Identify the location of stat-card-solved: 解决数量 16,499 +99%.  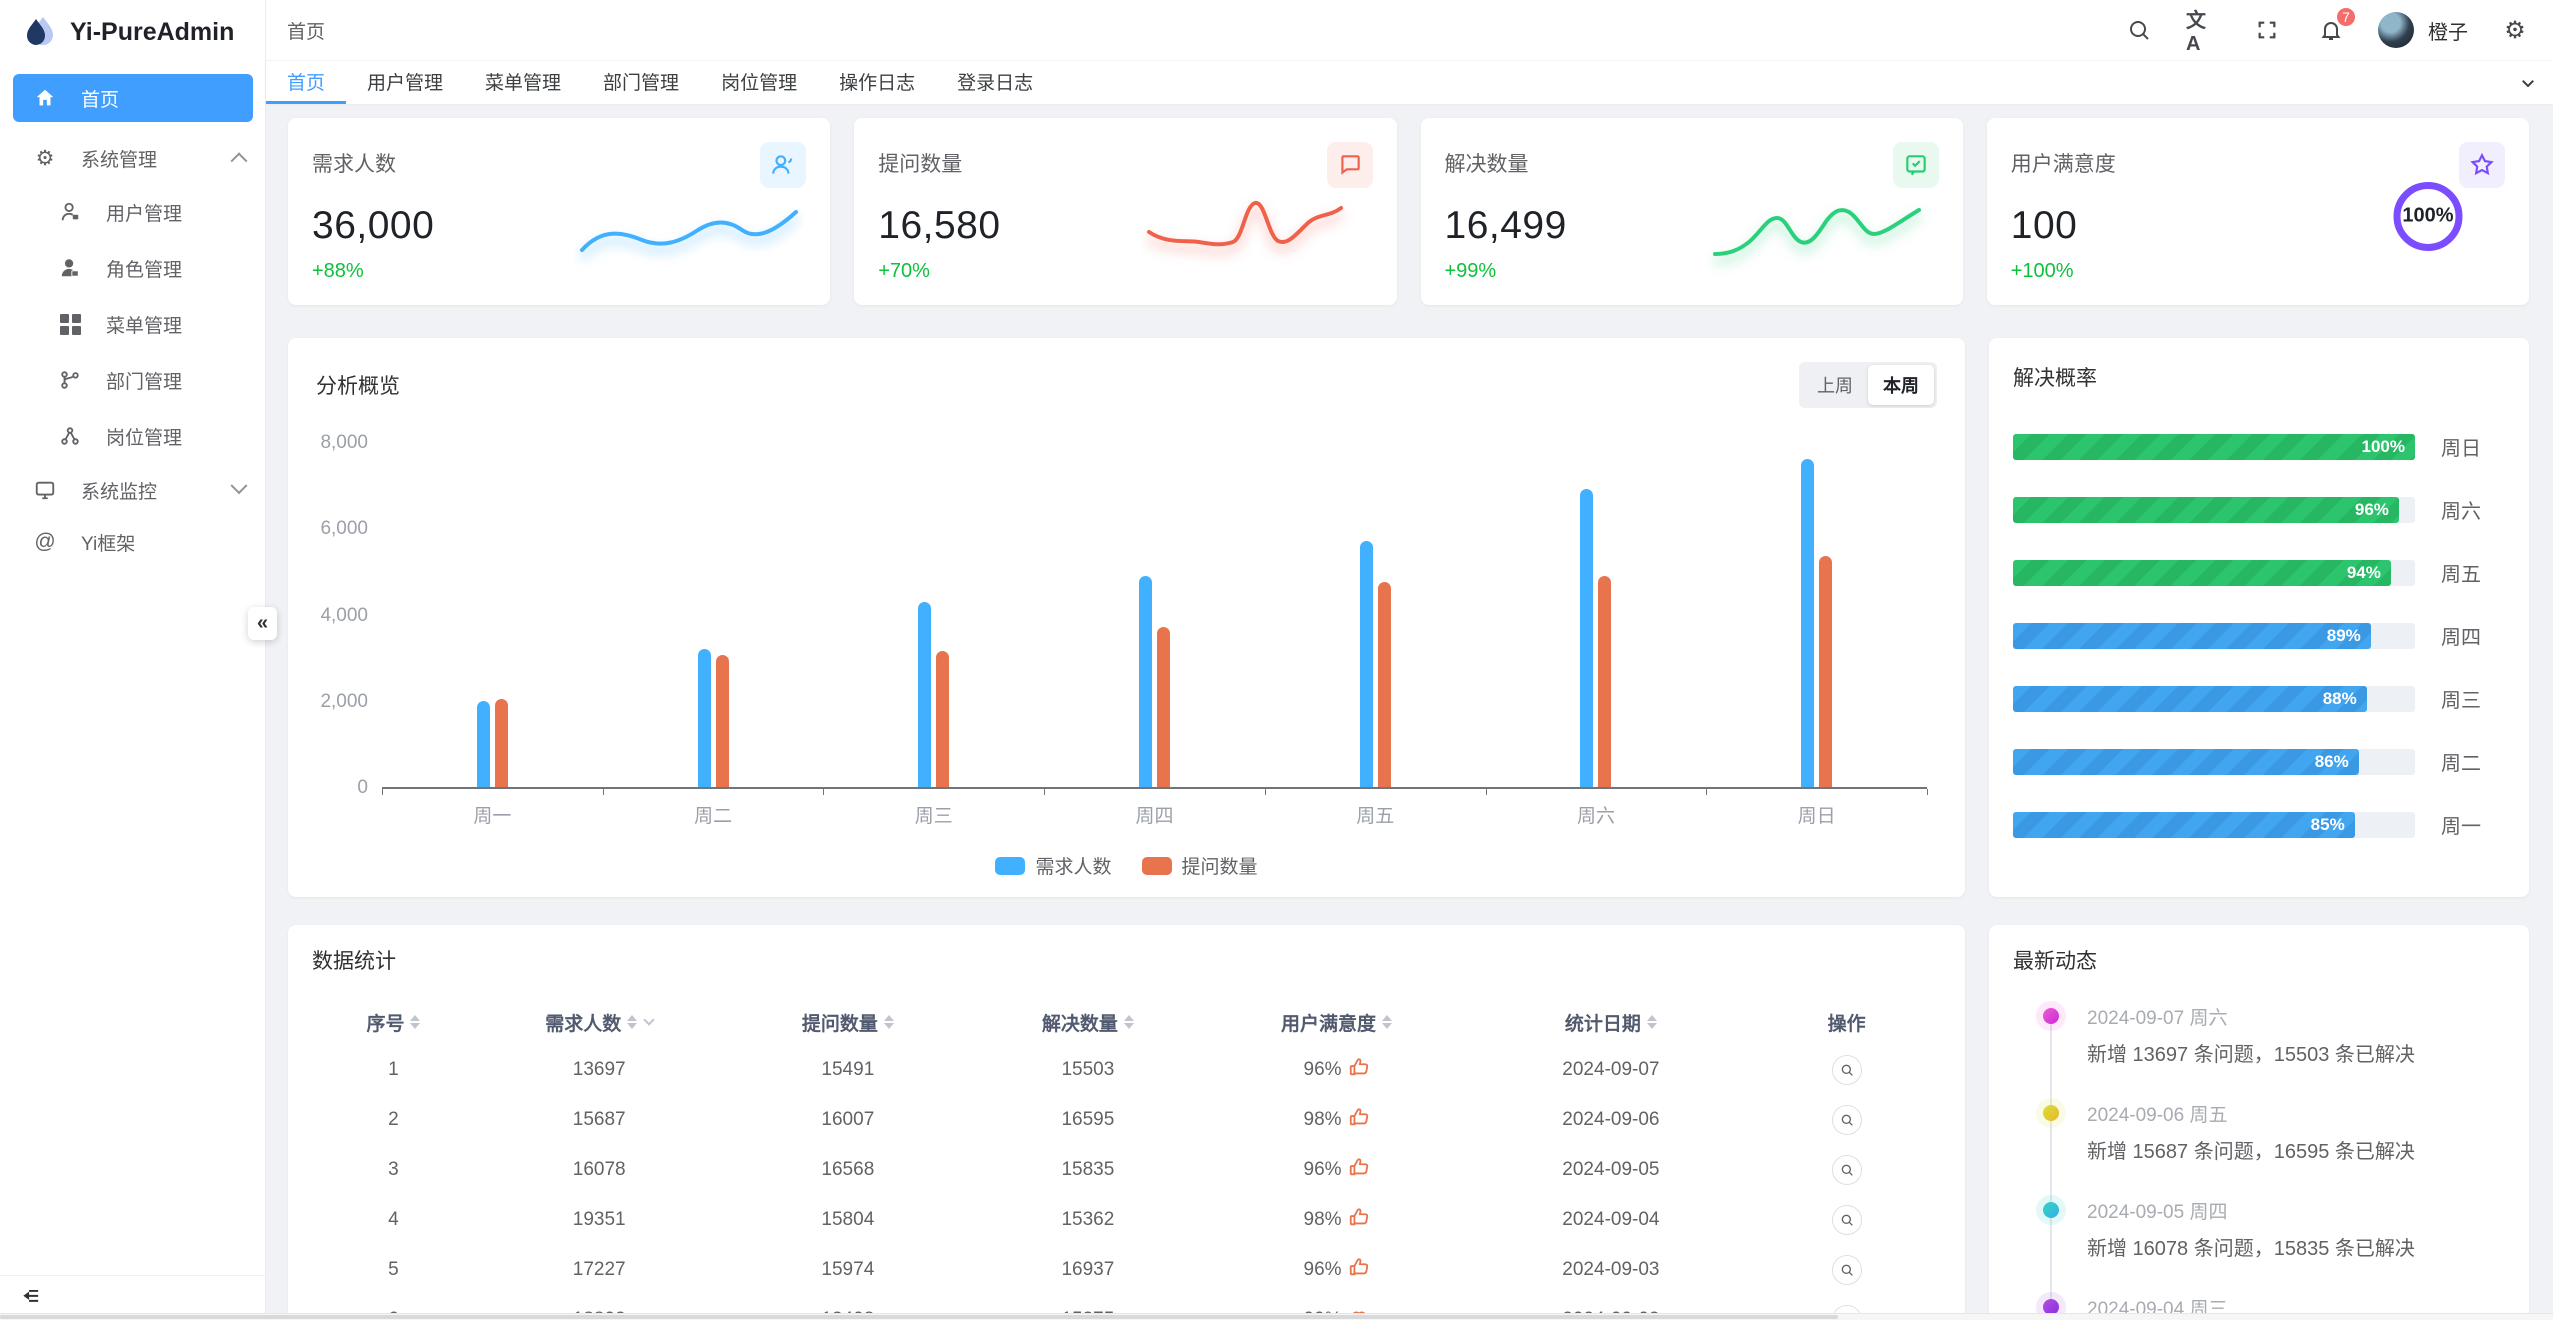
(1691, 211).